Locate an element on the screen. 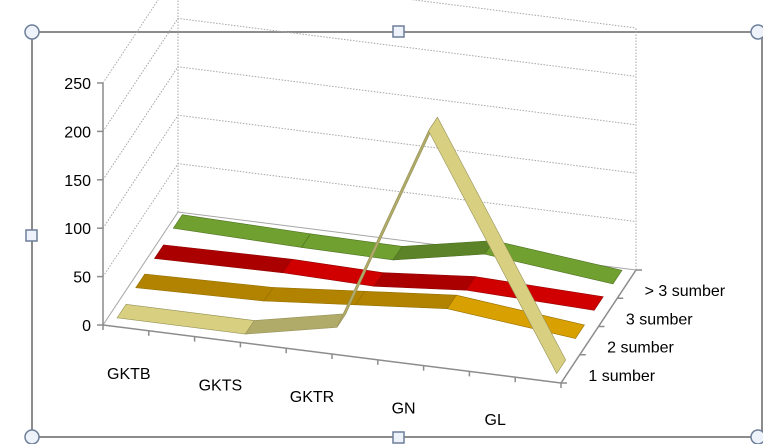  resize-handle-top-left is located at coordinates (32, 32).